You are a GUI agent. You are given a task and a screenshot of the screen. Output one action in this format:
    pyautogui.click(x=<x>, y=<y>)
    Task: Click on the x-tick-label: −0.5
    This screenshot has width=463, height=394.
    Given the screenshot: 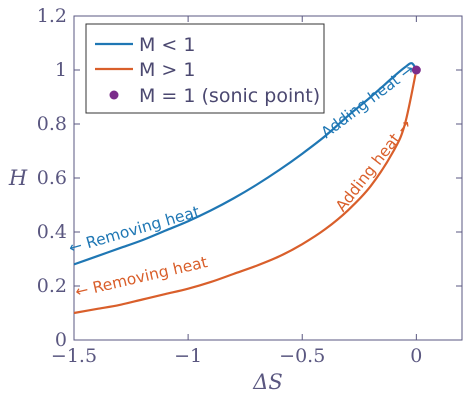 What is the action you would take?
    pyautogui.click(x=302, y=356)
    